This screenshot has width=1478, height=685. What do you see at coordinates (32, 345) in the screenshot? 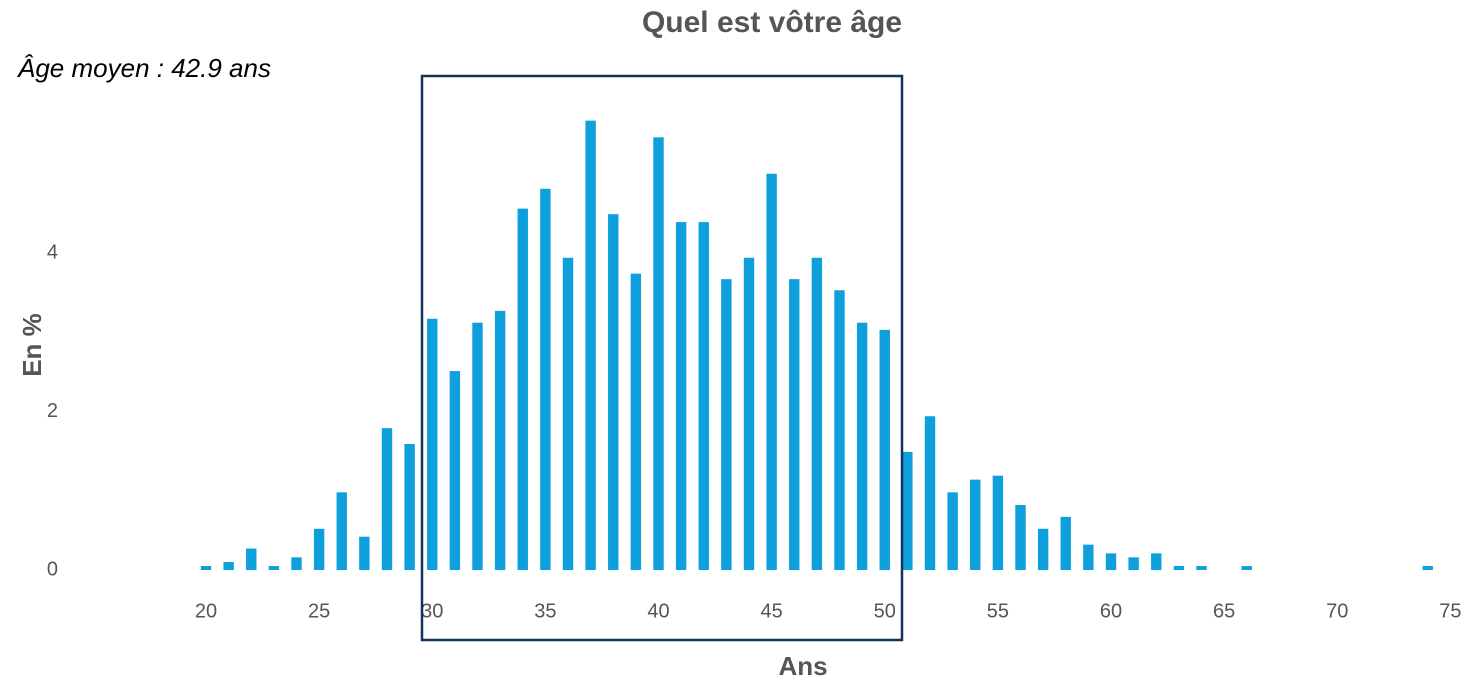
I see `y-axis-label: En %` at bounding box center [32, 345].